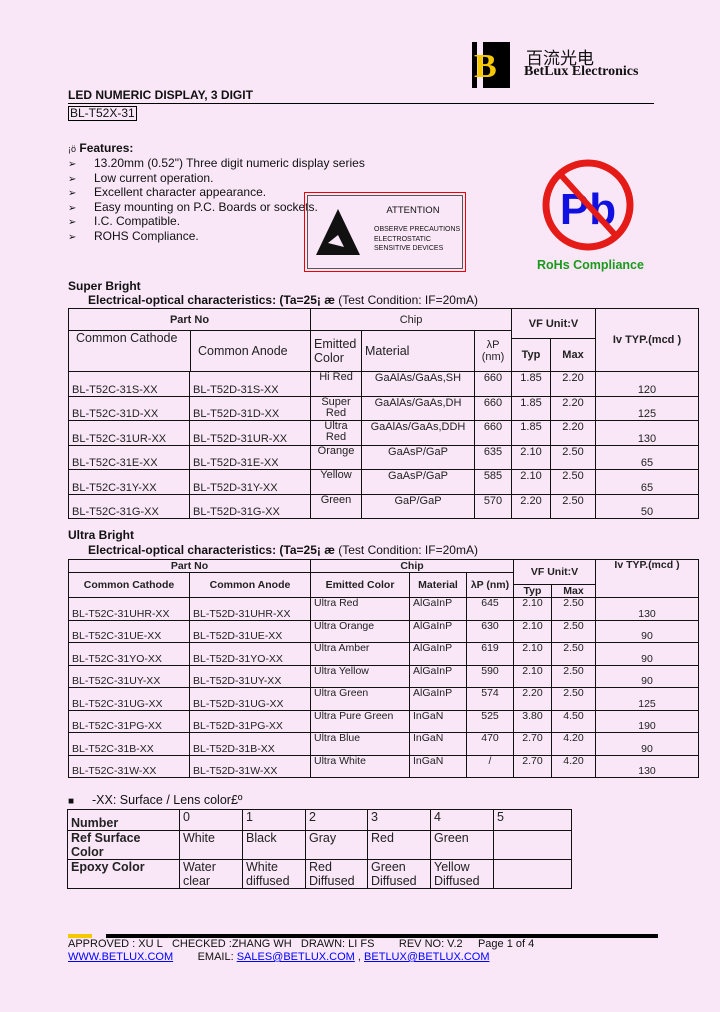  Describe the element at coordinates (438, 721) in the screenshot. I see `table-cell: InGaN` at that location.